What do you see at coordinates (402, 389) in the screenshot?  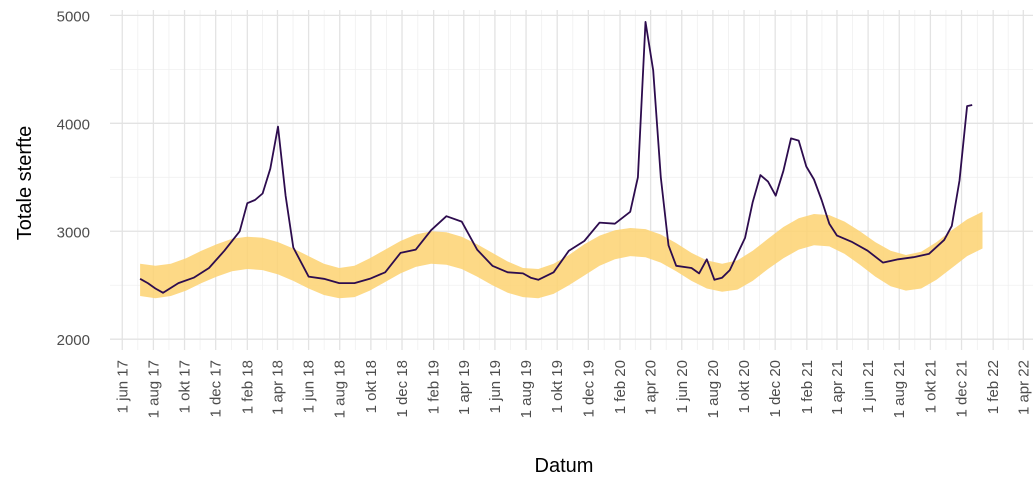 I see `x-tick-label: 1 dec 18` at bounding box center [402, 389].